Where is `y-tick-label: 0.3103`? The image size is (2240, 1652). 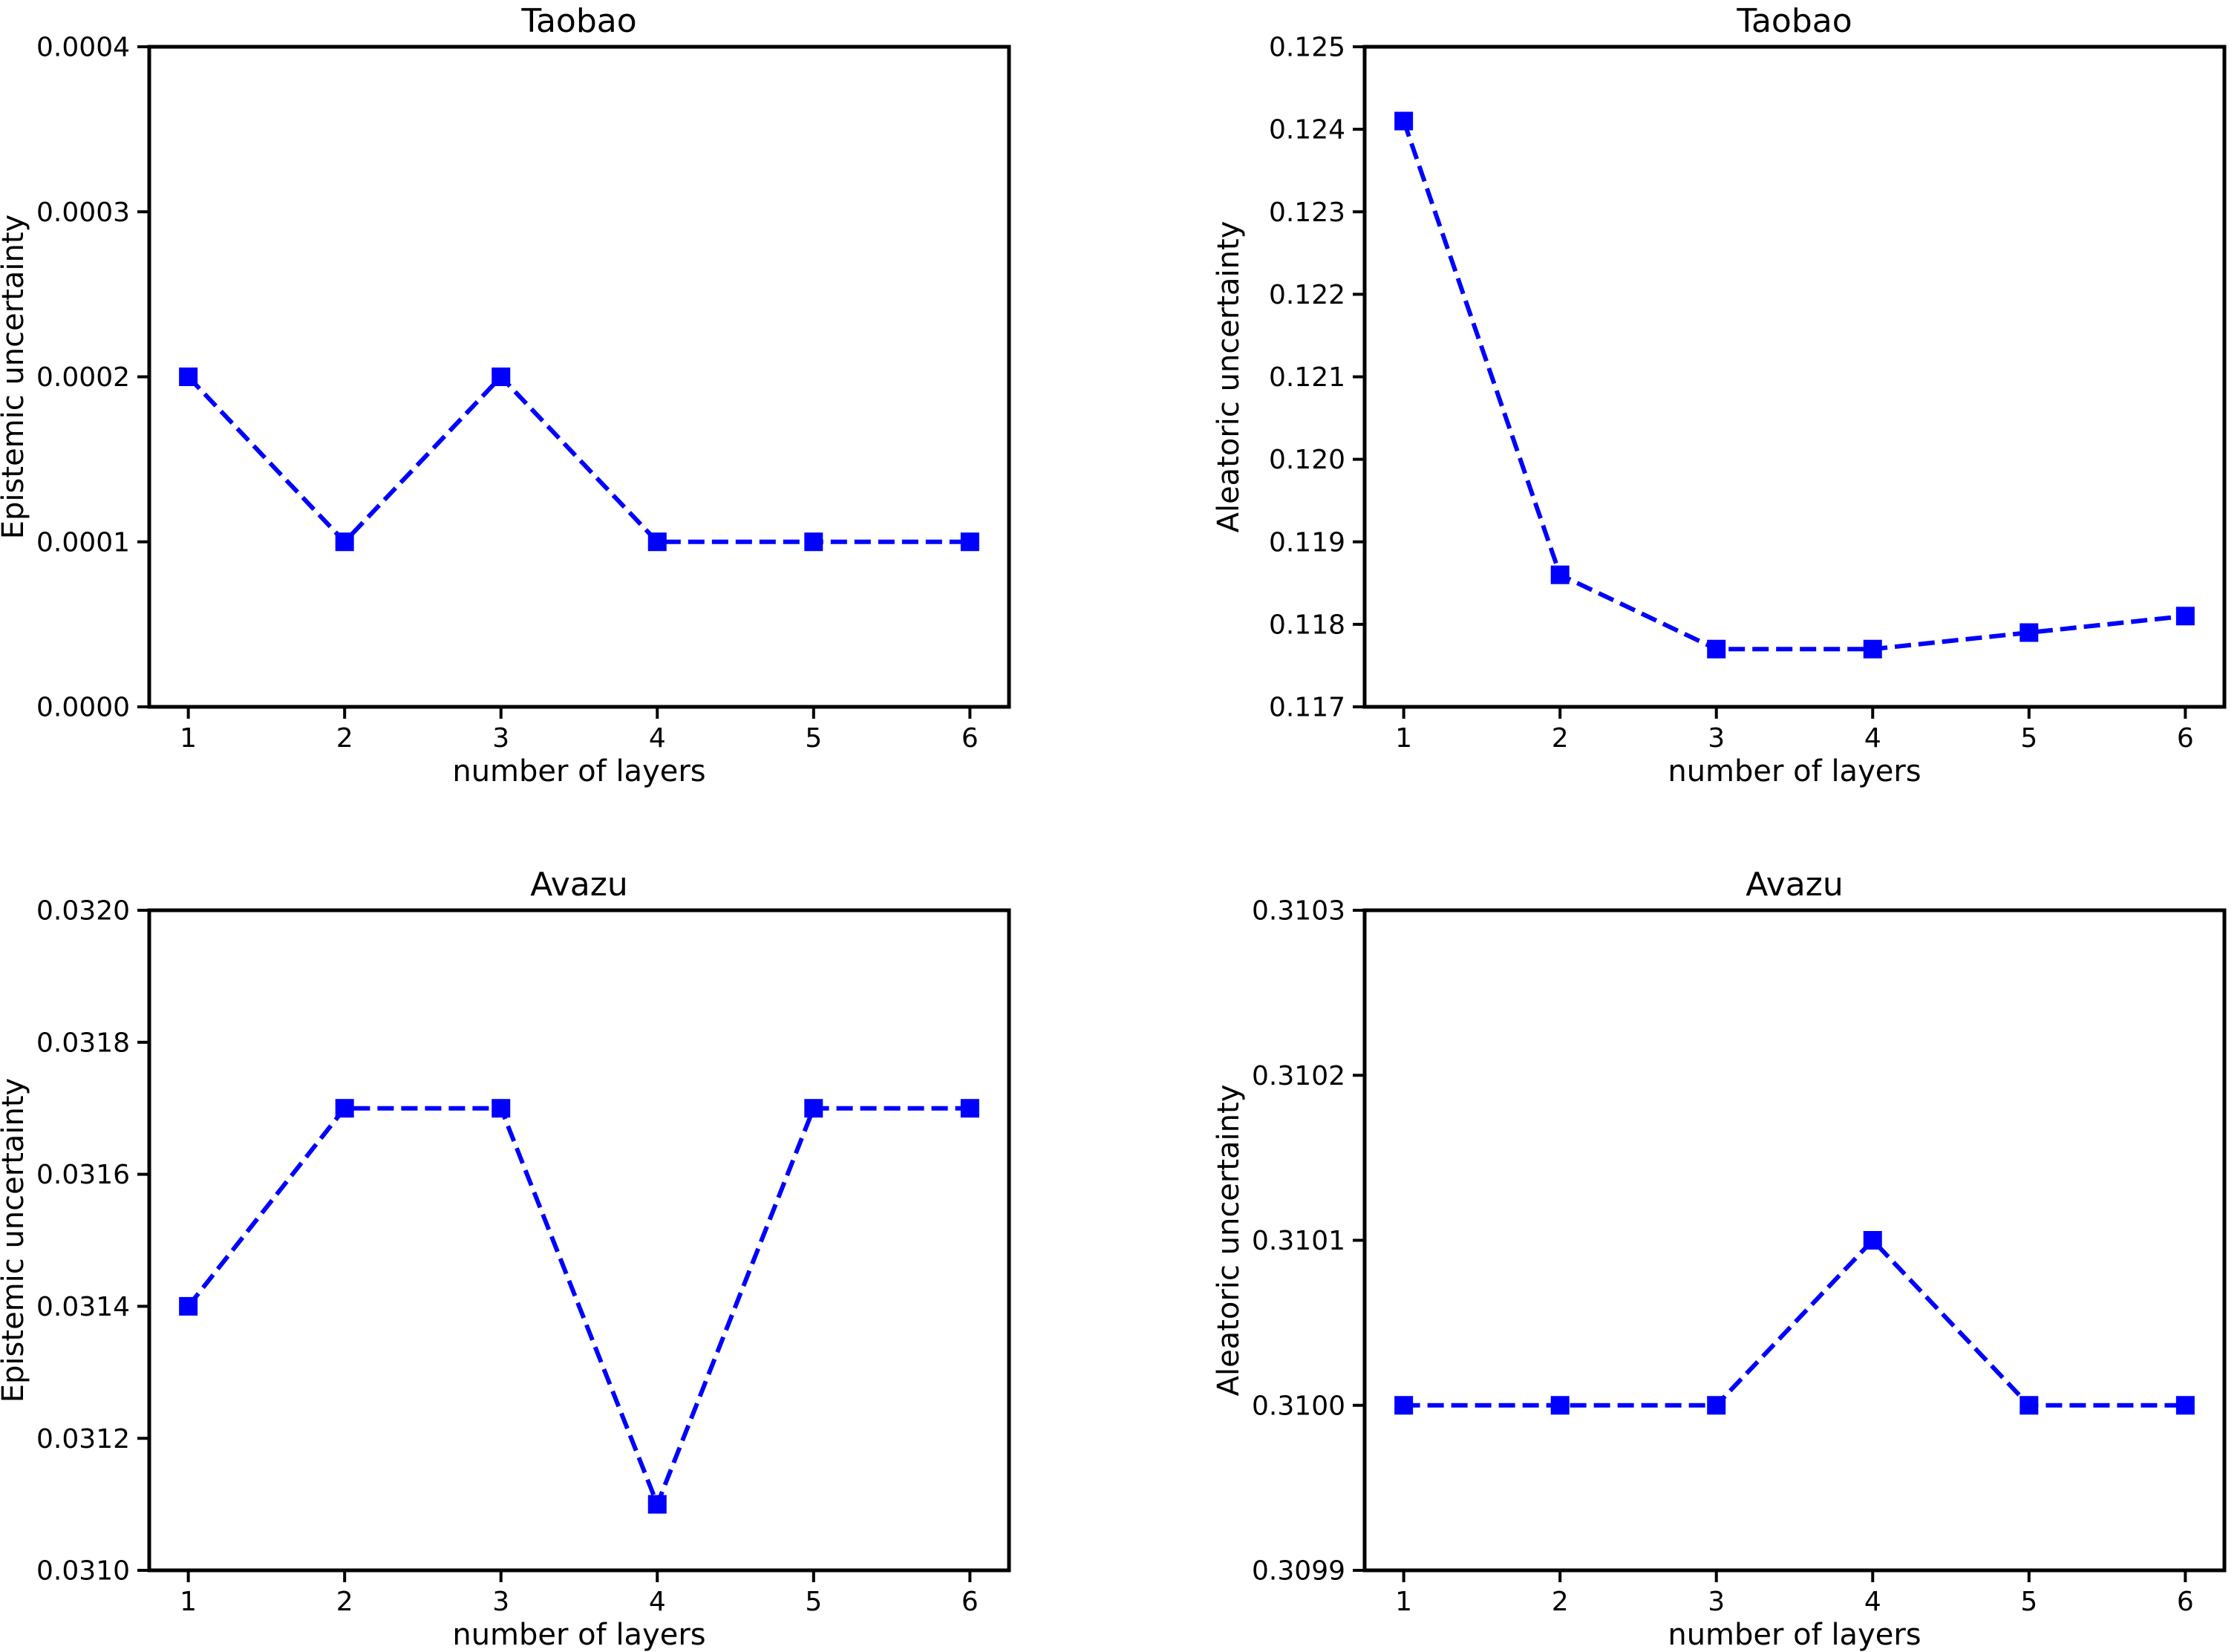 y-tick-label: 0.3103 is located at coordinates (1298, 911).